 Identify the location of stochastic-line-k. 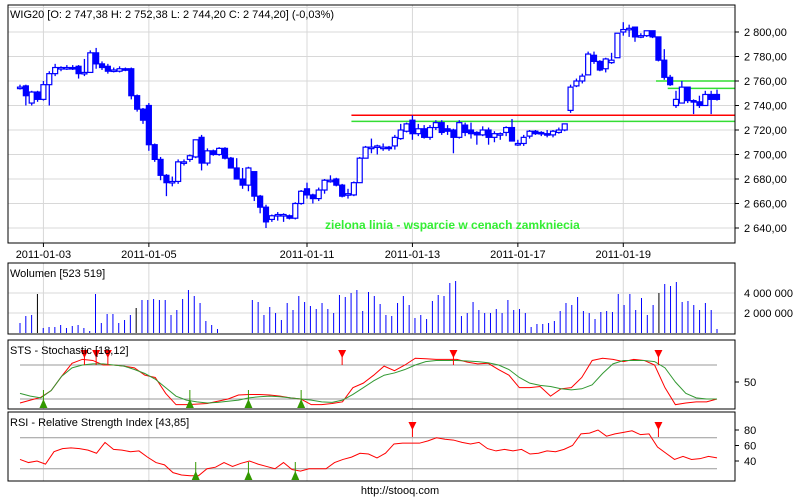
(368, 381).